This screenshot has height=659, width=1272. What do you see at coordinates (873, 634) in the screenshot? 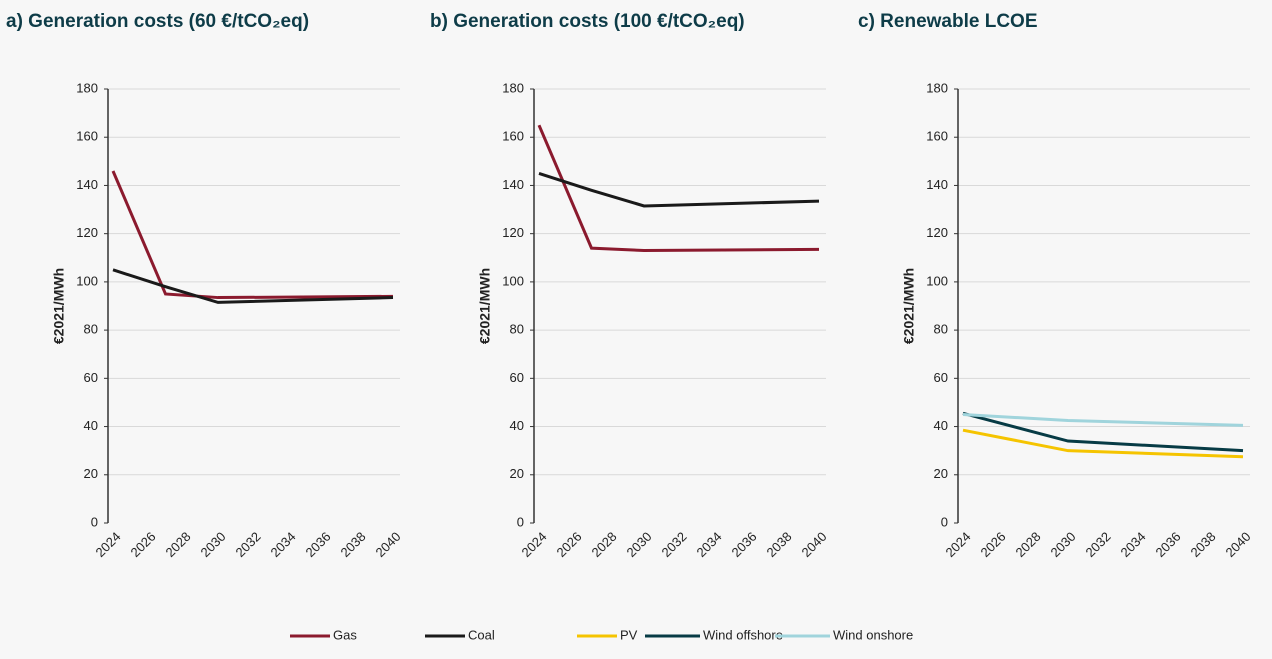
I see `legend-label: Wind onshore` at bounding box center [873, 634].